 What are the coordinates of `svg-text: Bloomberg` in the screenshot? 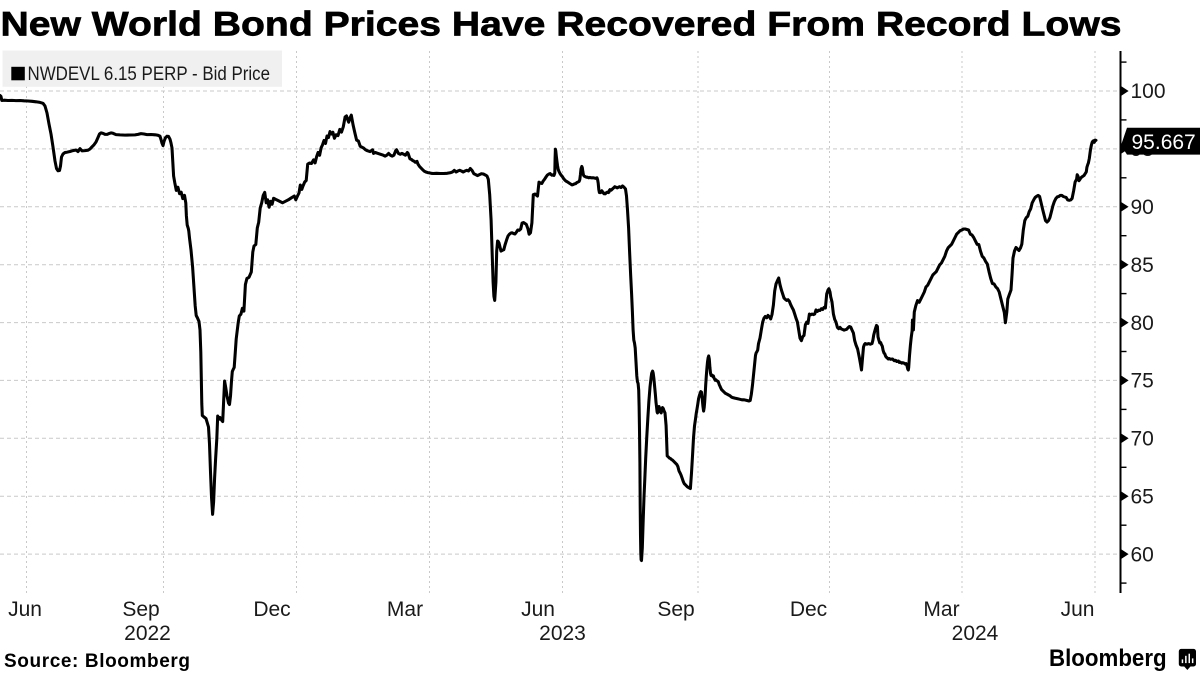 It's located at (1108, 658).